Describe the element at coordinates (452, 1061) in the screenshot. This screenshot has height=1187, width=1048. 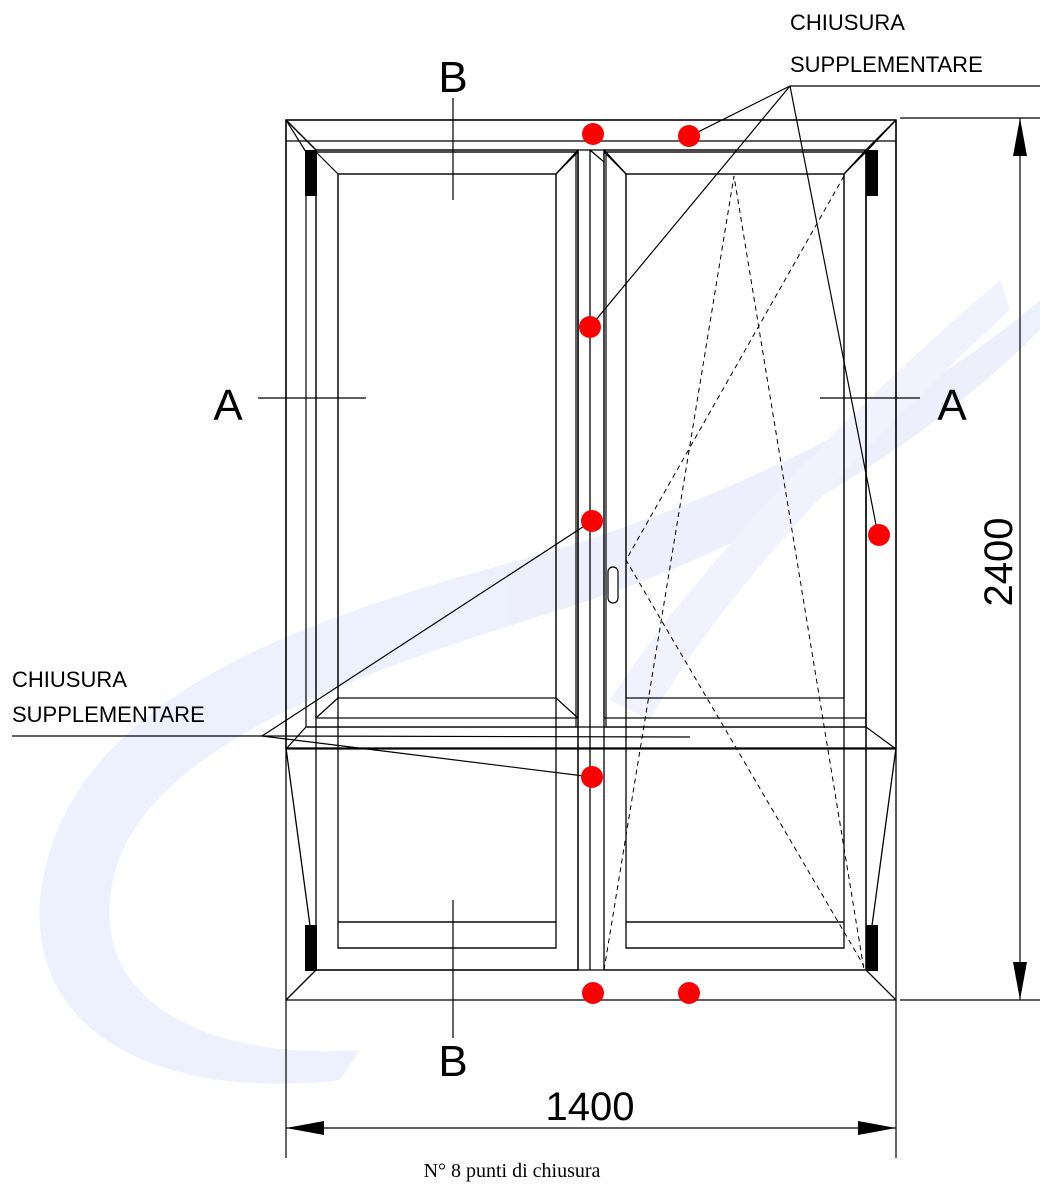
I see `section-label-bottom-b: B` at that location.